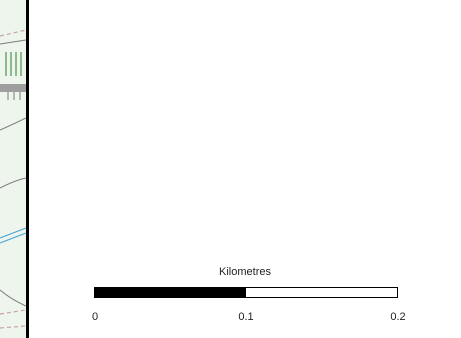  Describe the element at coordinates (246, 317) in the screenshot. I see `scalebar-label-0-1: 0.1` at that location.